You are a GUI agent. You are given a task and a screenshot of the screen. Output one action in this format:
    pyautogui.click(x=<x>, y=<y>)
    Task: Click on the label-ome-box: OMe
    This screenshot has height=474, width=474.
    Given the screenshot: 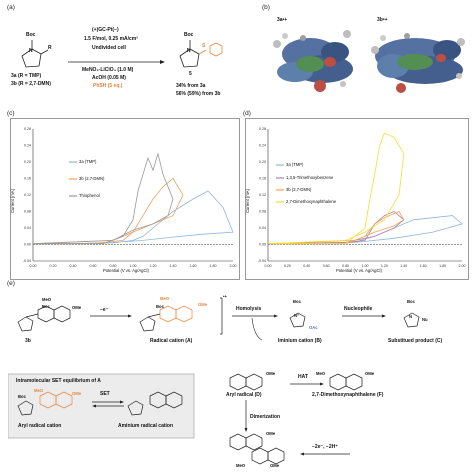 What is the action you would take?
    pyautogui.click(x=77, y=393)
    